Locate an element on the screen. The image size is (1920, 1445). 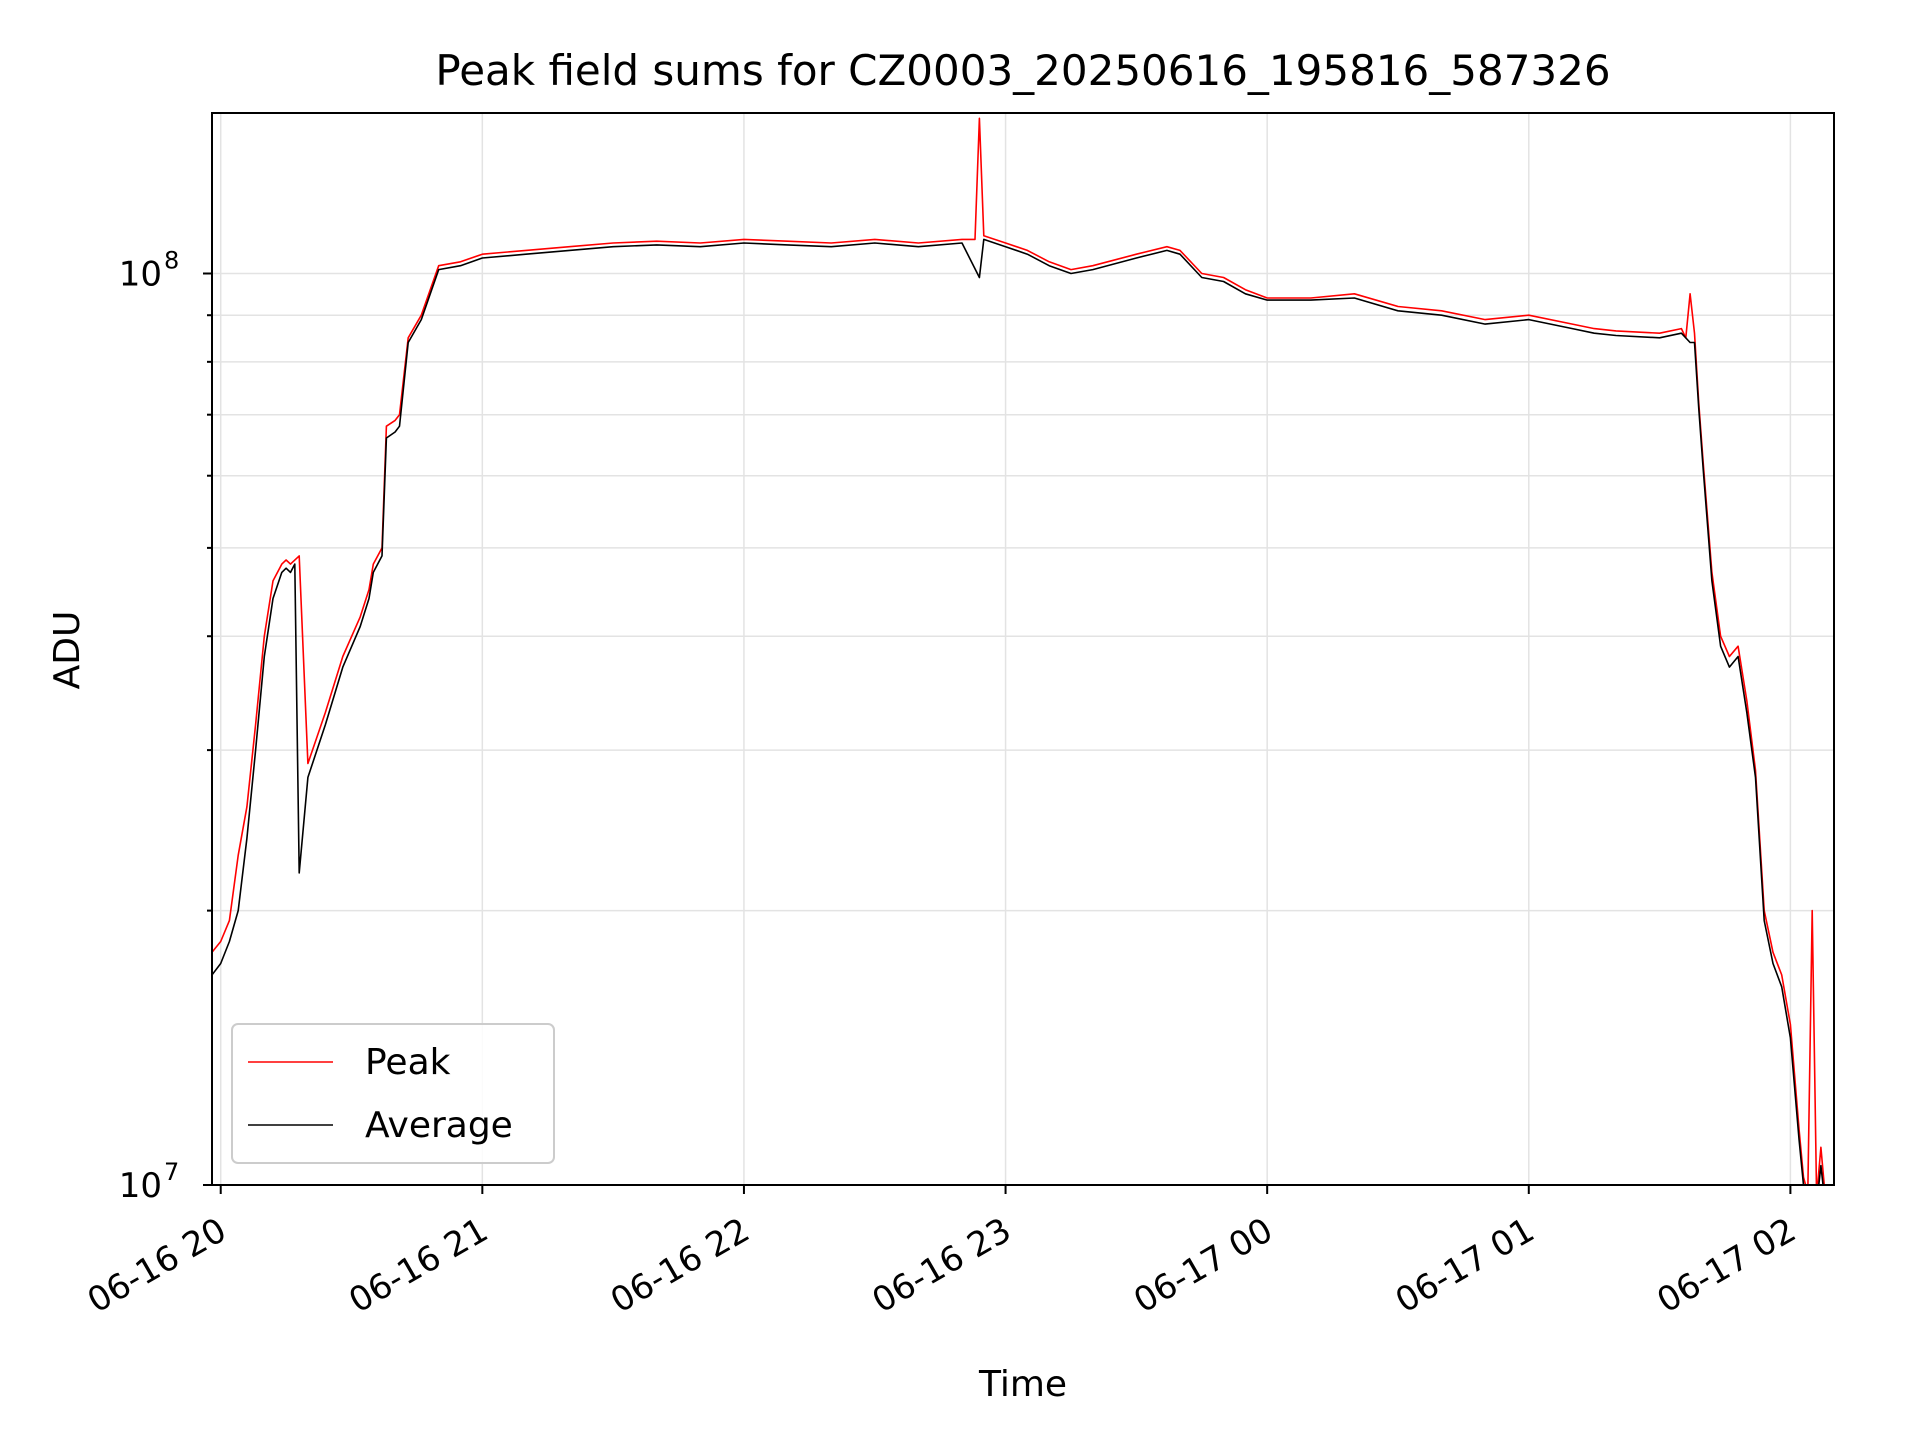
y-tick-label-exponent: 8 is located at coordinates (171, 261).